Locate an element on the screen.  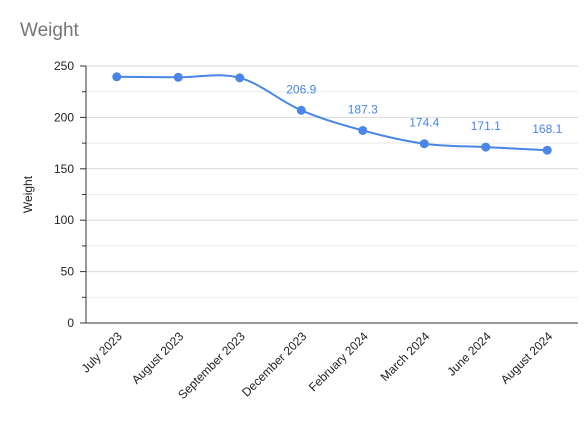
chart-title: Weight is located at coordinates (49, 30).